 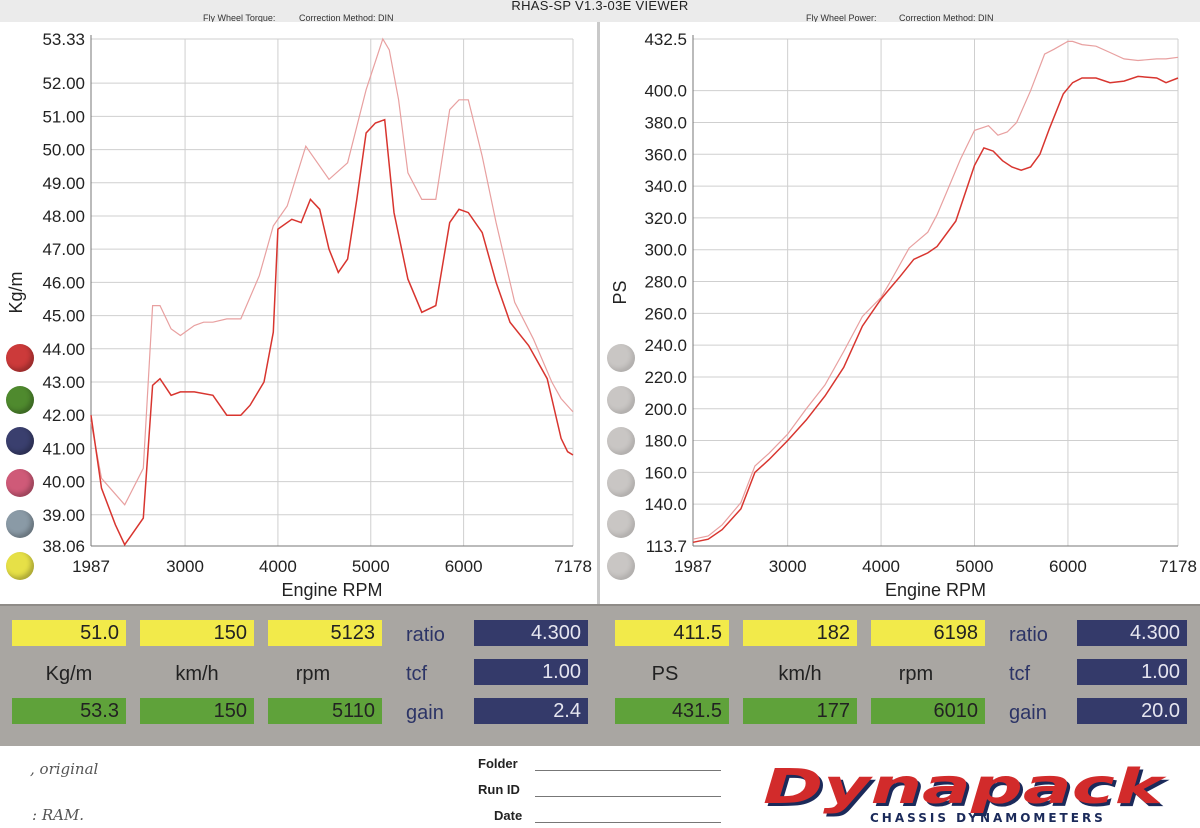 I want to click on y-tick-label: 400.0, so click(x=665, y=91).